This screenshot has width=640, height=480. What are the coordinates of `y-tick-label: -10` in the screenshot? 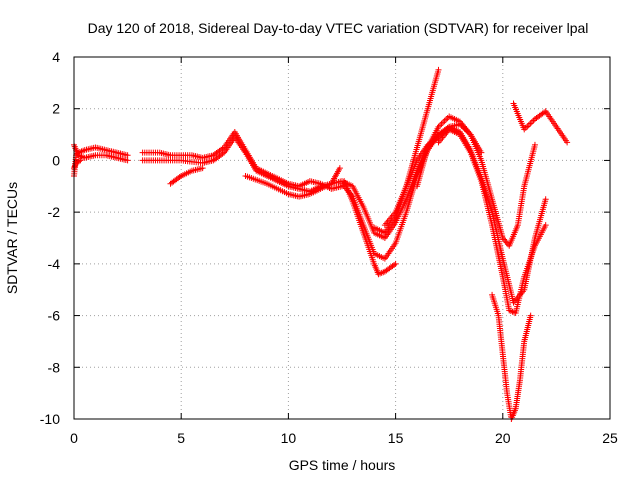 It's located at (50, 419).